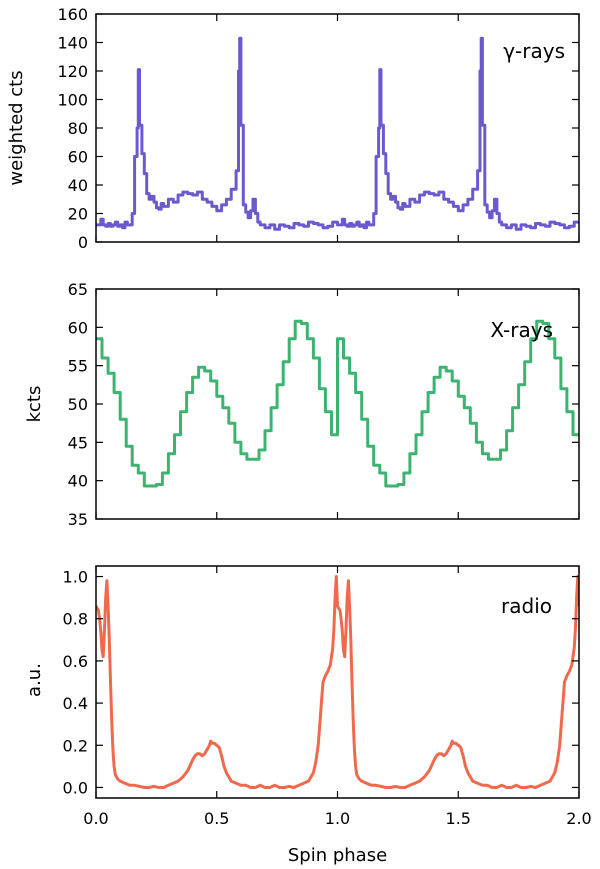 The image size is (600, 869). I want to click on y-tick-label: 55, so click(78, 366).